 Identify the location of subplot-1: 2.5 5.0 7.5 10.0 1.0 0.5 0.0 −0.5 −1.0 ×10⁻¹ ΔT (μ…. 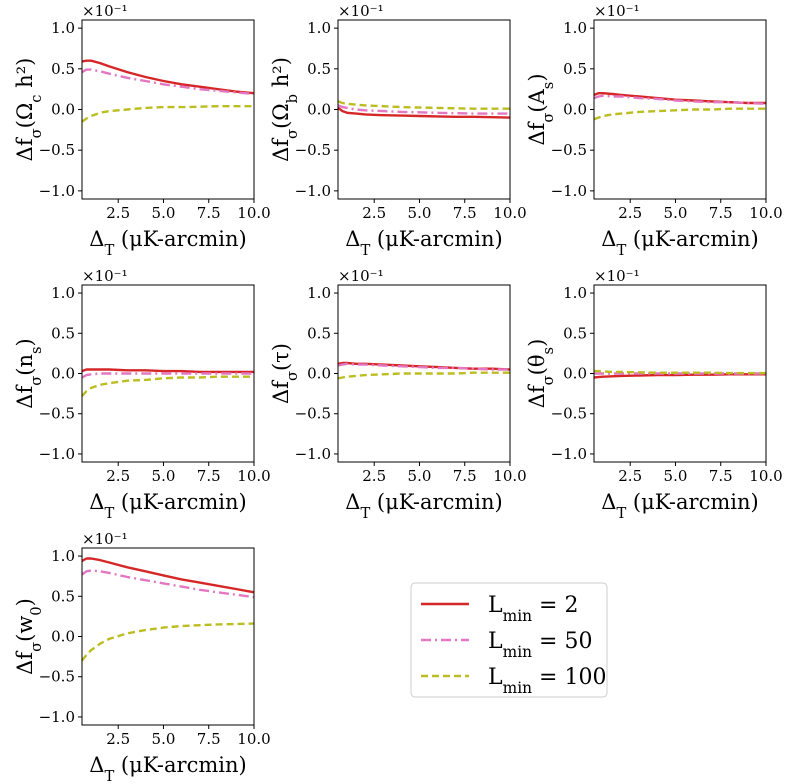
(142, 130).